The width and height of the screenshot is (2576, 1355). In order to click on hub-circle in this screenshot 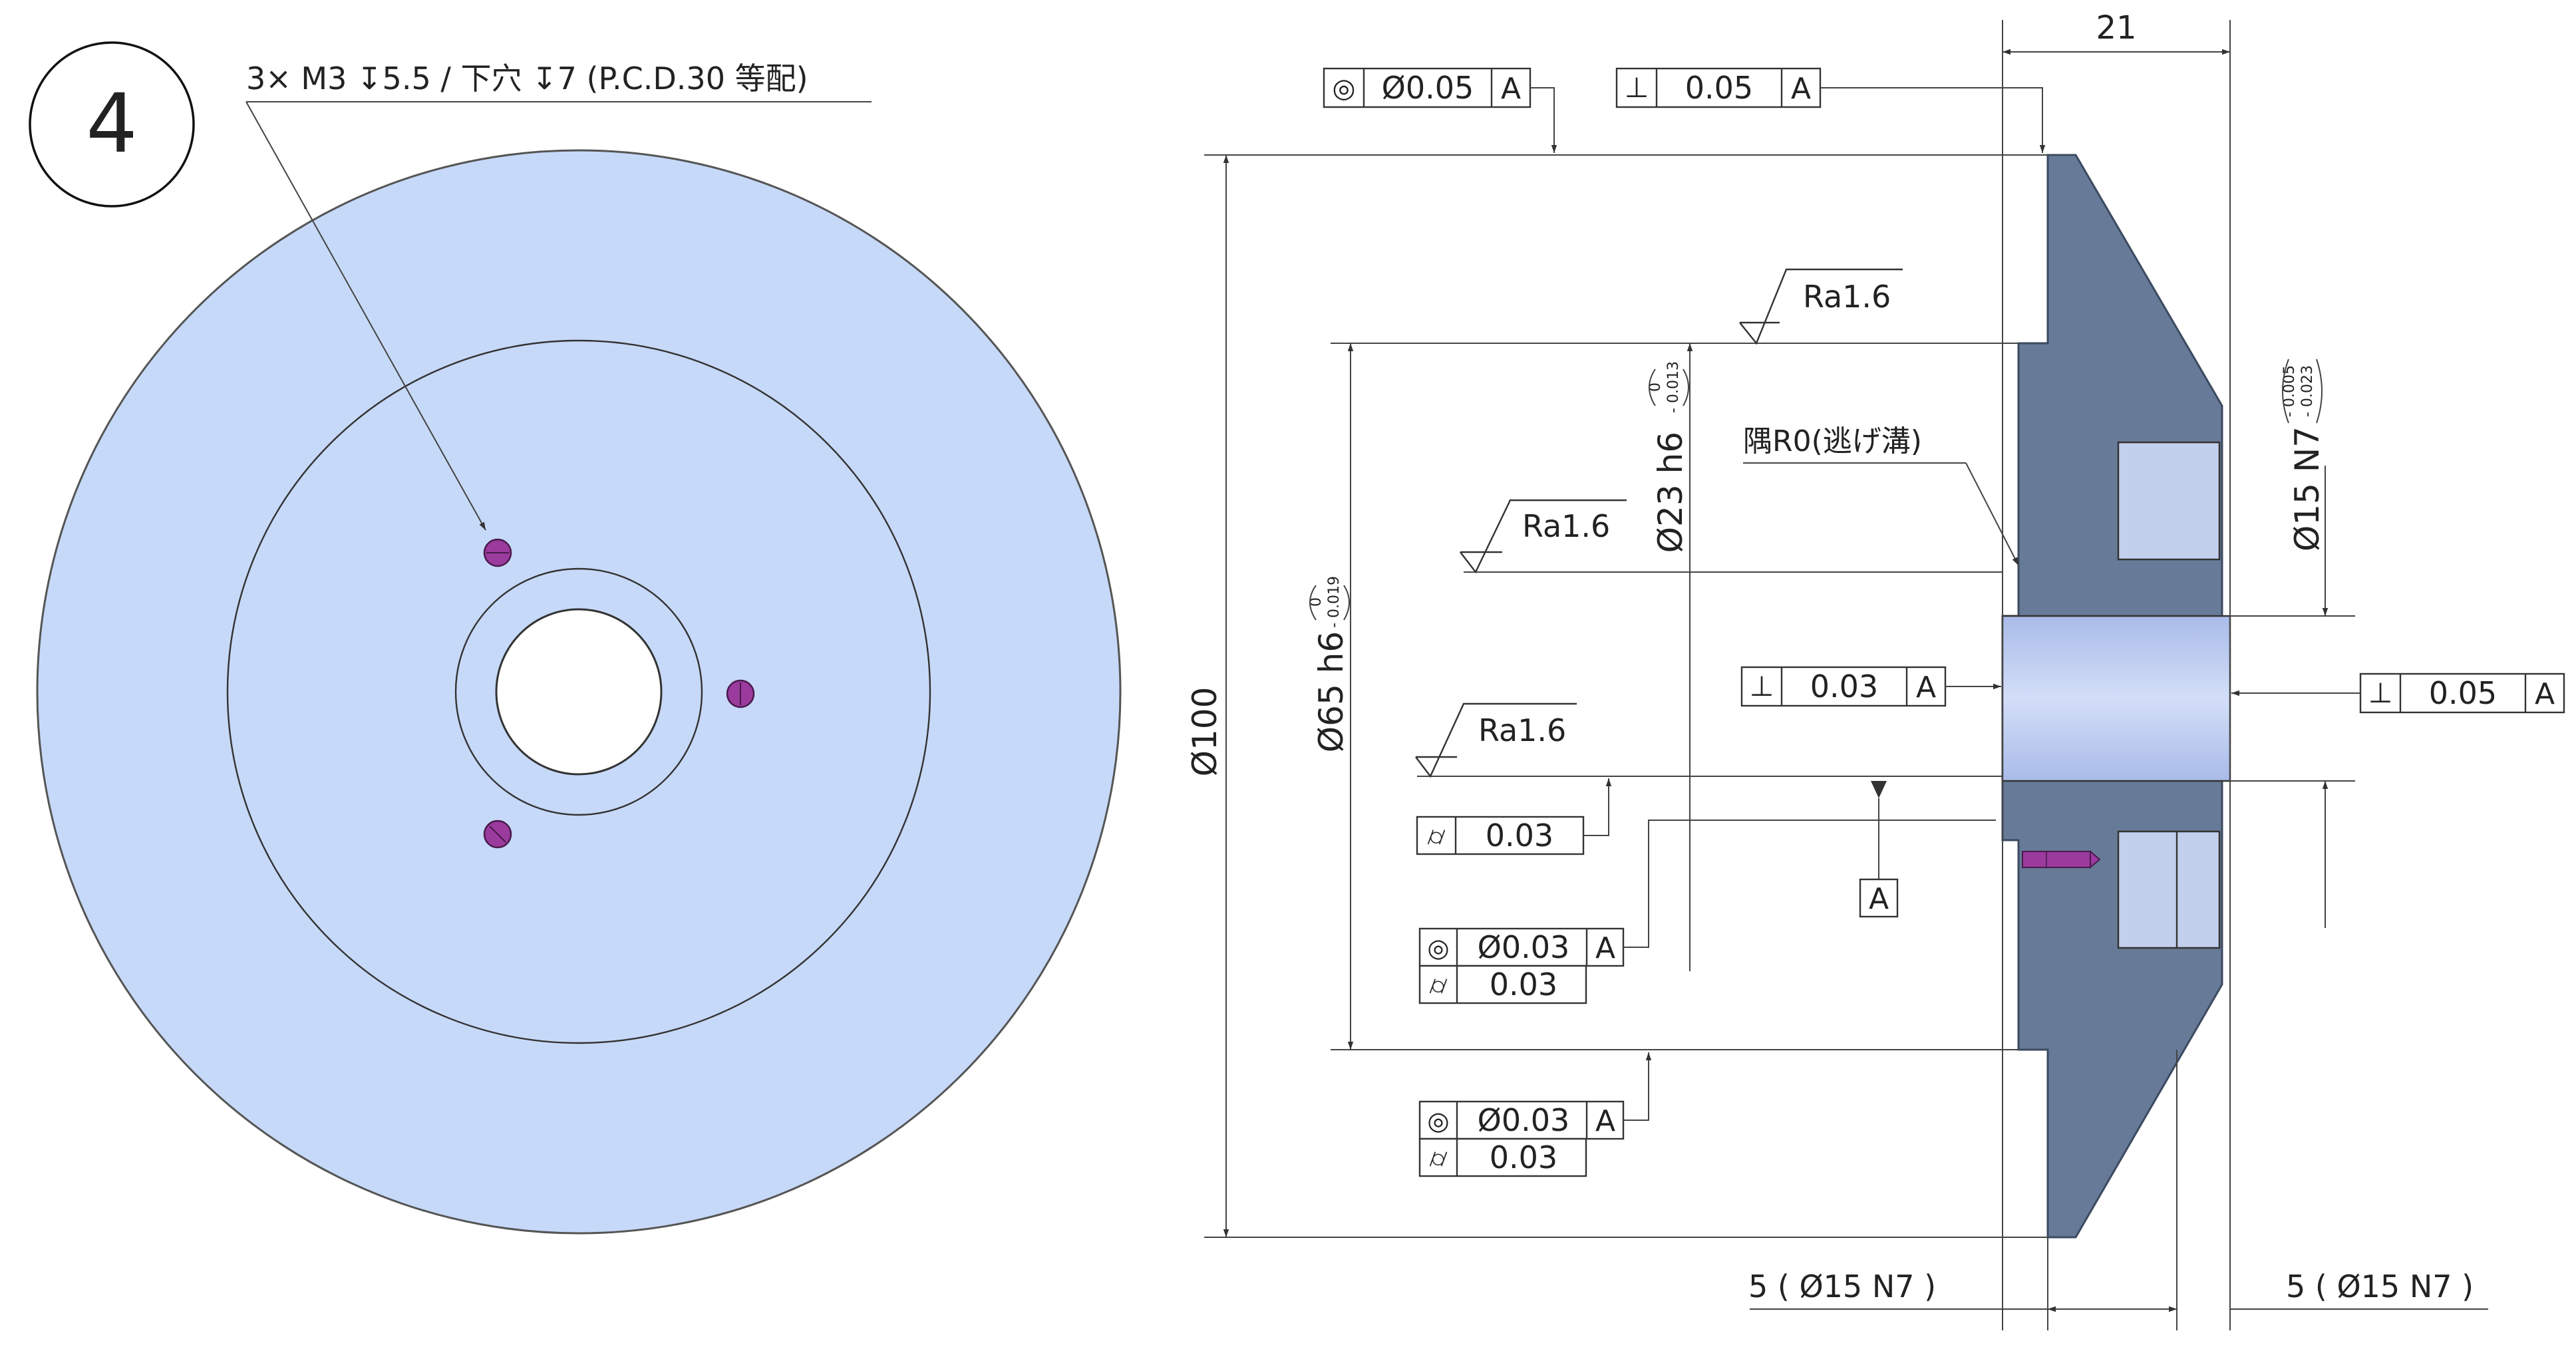, I will do `click(578, 691)`.